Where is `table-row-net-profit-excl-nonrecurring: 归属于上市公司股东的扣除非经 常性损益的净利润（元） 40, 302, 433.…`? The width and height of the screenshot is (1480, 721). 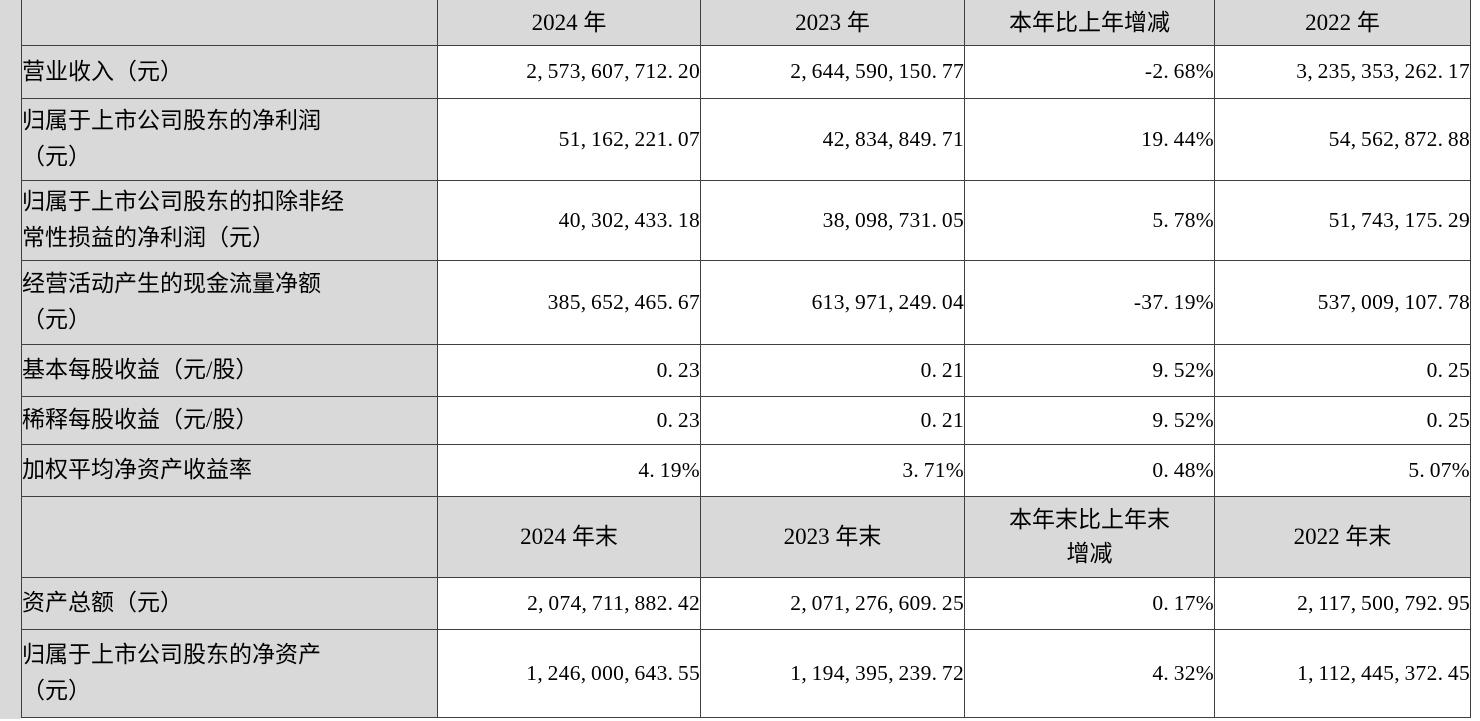 table-row-net-profit-excl-nonrecurring: 归属于上市公司股东的扣除非经 常性损益的净利润（元） 40, 302, 433.… is located at coordinates (746, 220).